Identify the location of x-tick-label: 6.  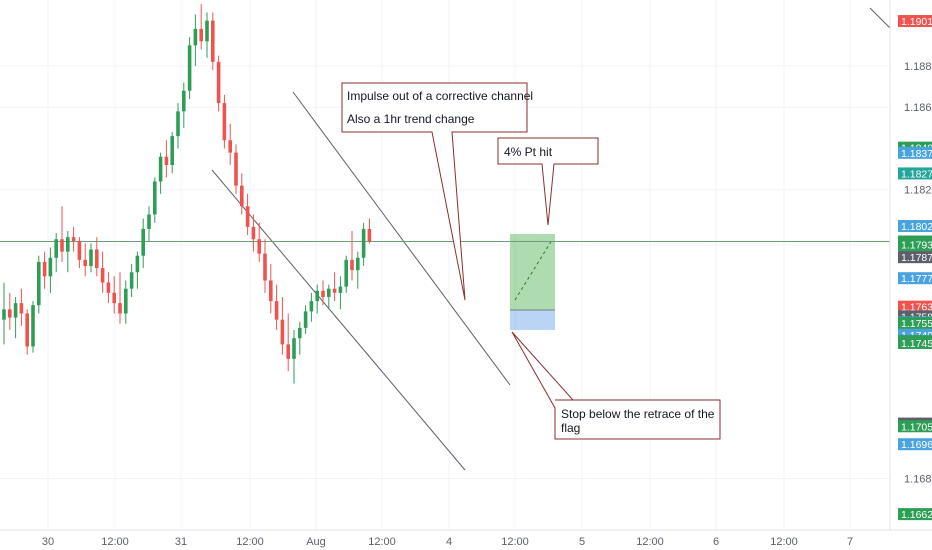
(716, 542).